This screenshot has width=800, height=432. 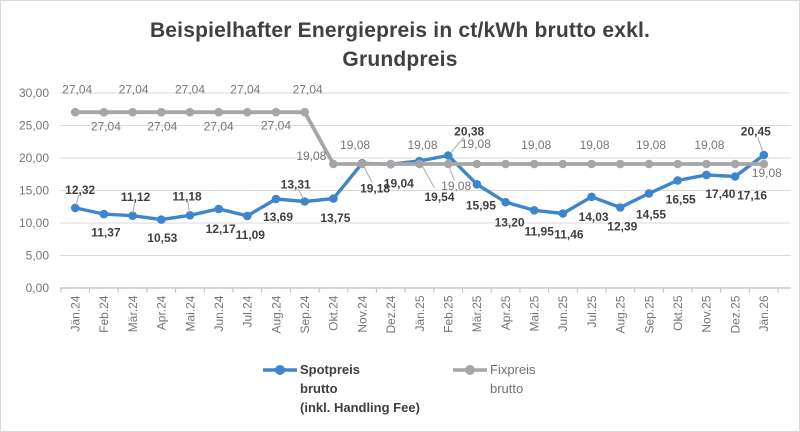 What do you see at coordinates (305, 314) in the screenshot?
I see `x-tick-label: Sep.24` at bounding box center [305, 314].